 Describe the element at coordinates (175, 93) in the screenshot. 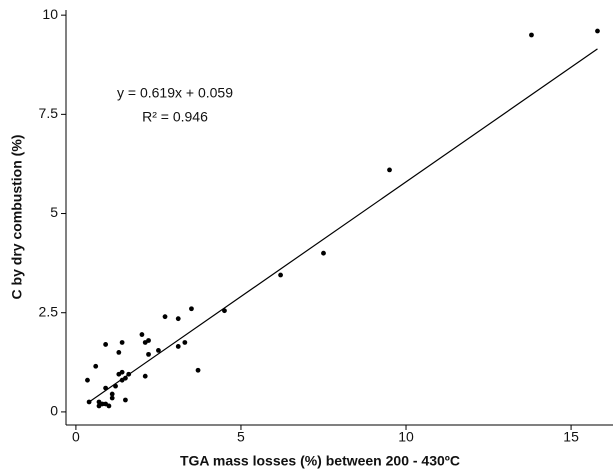

I see `equation: y = 0.619x + 0.059` at that location.